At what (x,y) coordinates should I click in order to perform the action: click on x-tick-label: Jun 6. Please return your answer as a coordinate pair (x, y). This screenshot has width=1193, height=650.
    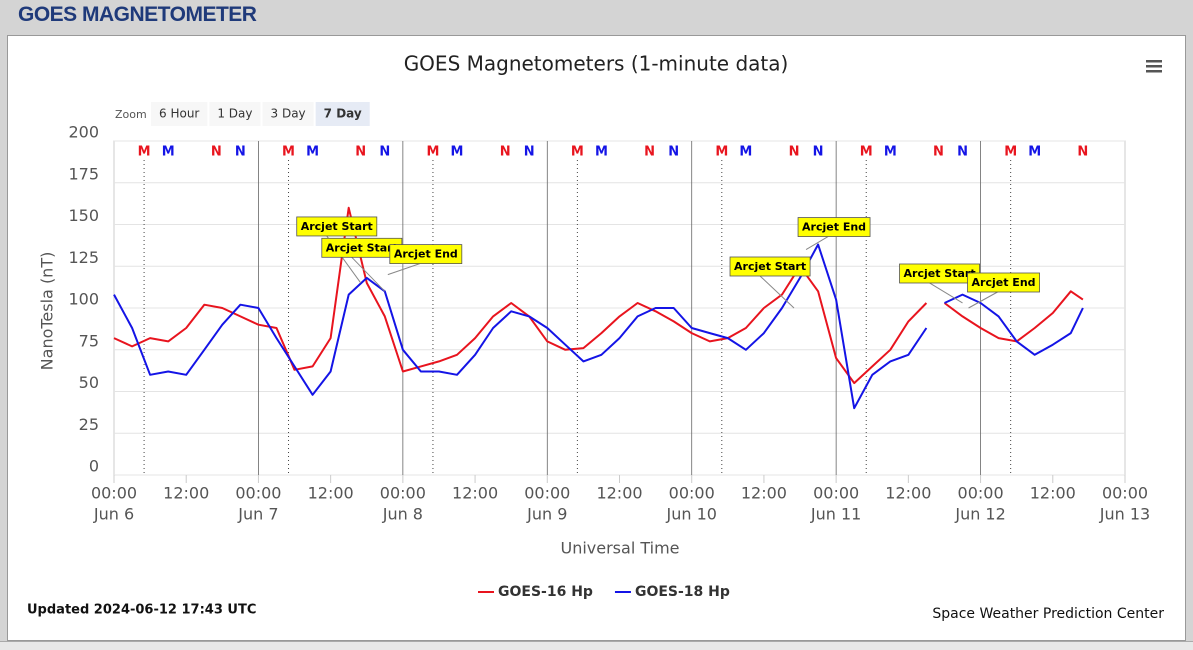
    Looking at the image, I should click on (113, 514).